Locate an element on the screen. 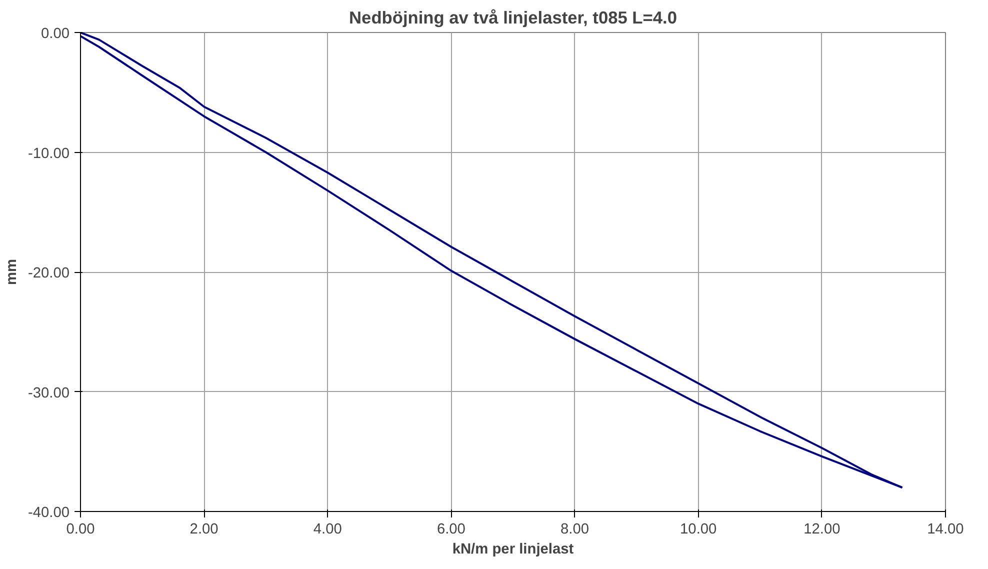  y-tick-label: -20.00 is located at coordinates (49, 274).